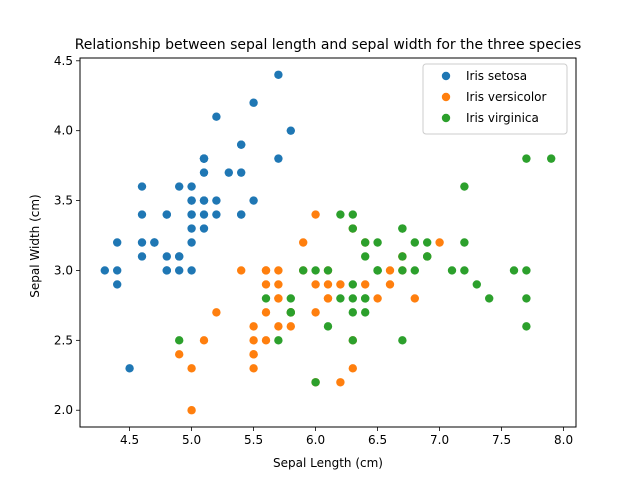 This screenshot has height=484, width=640. Describe the element at coordinates (439, 440) in the screenshot. I see `x-tick-label: 7.0` at that location.